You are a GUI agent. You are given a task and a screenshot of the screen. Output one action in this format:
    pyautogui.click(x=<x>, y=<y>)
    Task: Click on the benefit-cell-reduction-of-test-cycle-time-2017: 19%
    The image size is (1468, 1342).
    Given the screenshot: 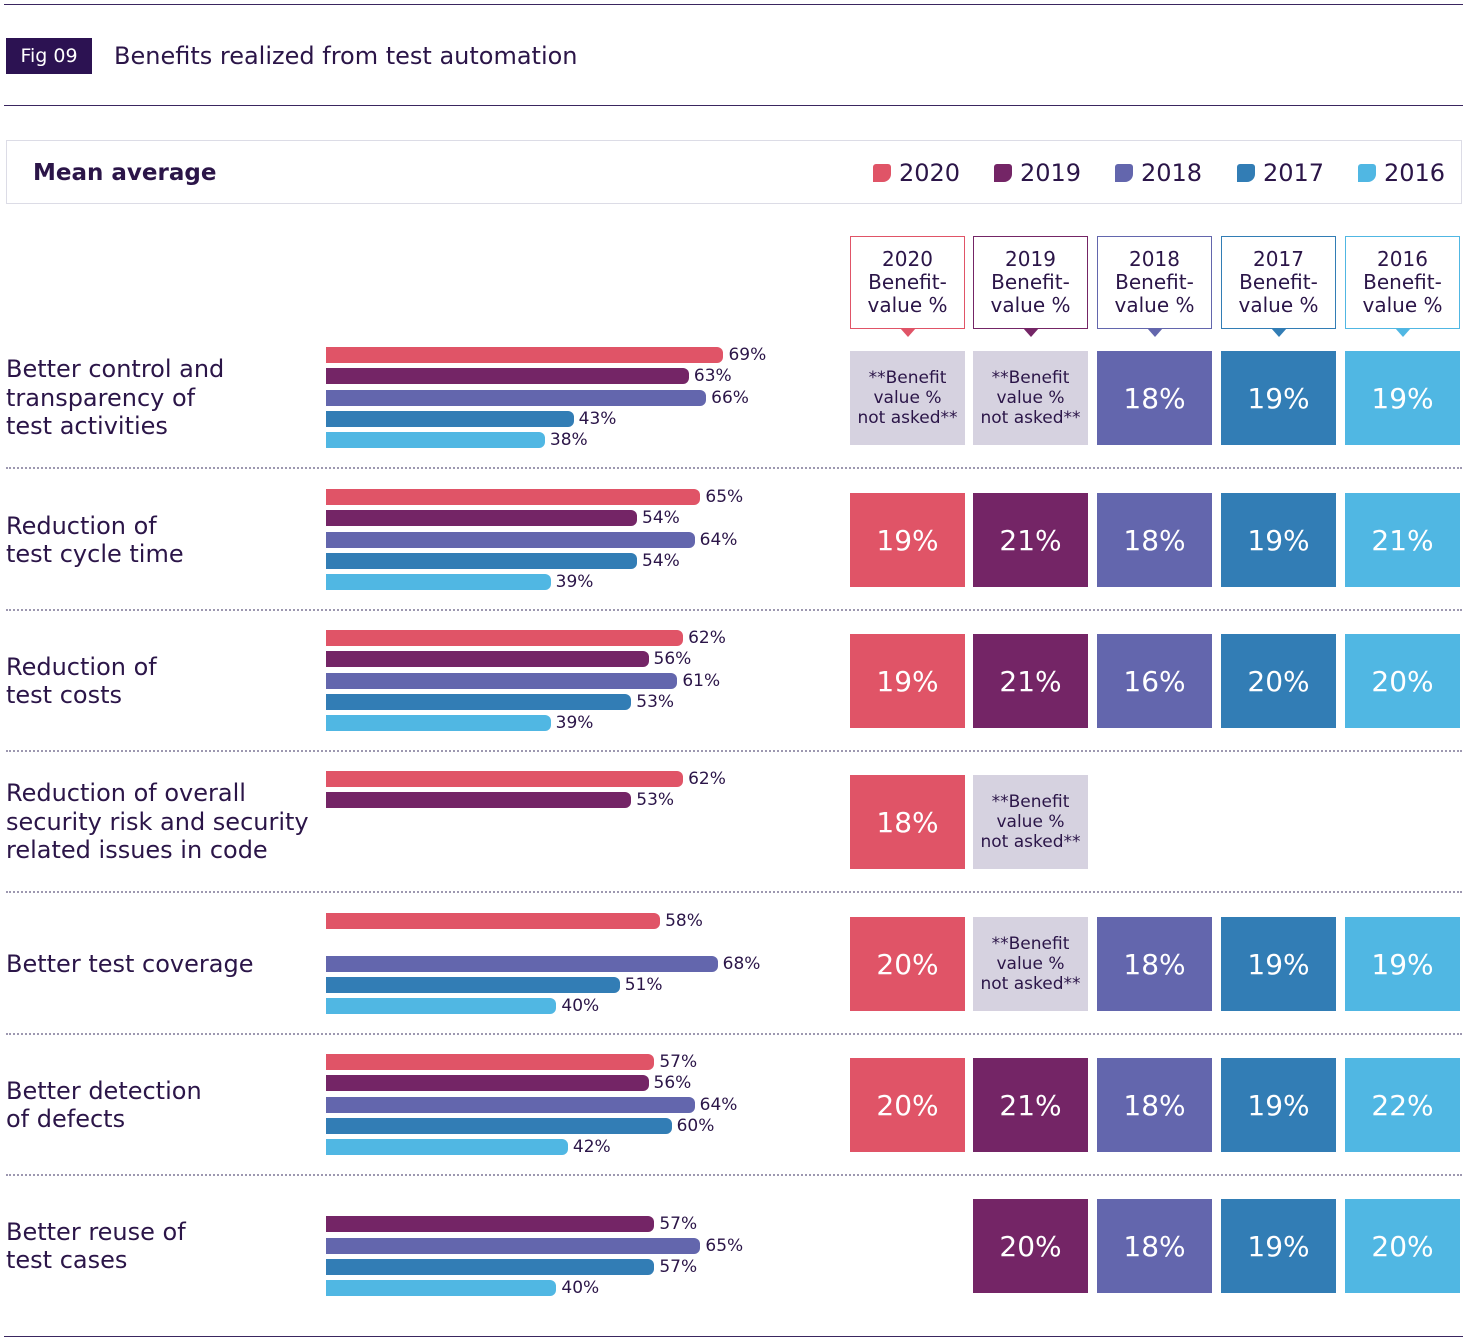 What is the action you would take?
    pyautogui.click(x=1278, y=540)
    